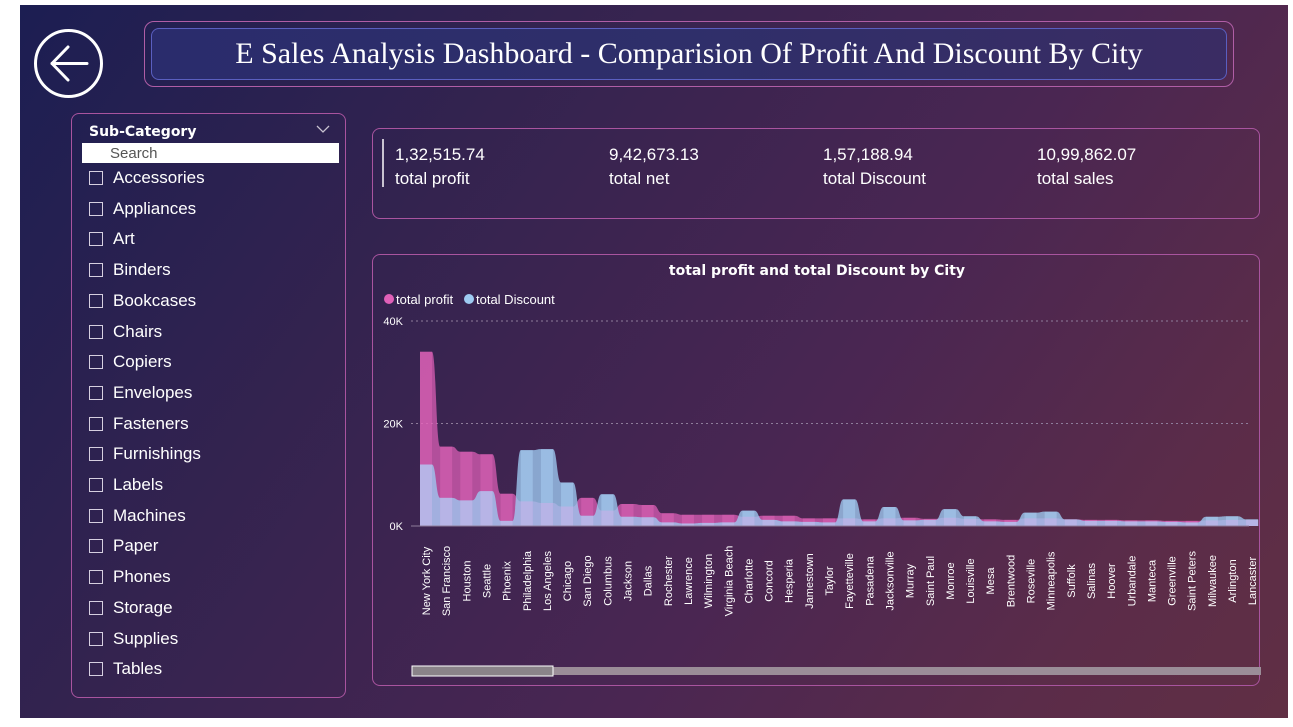  What do you see at coordinates (131, 608) in the screenshot?
I see `slicer-item: Storage` at bounding box center [131, 608].